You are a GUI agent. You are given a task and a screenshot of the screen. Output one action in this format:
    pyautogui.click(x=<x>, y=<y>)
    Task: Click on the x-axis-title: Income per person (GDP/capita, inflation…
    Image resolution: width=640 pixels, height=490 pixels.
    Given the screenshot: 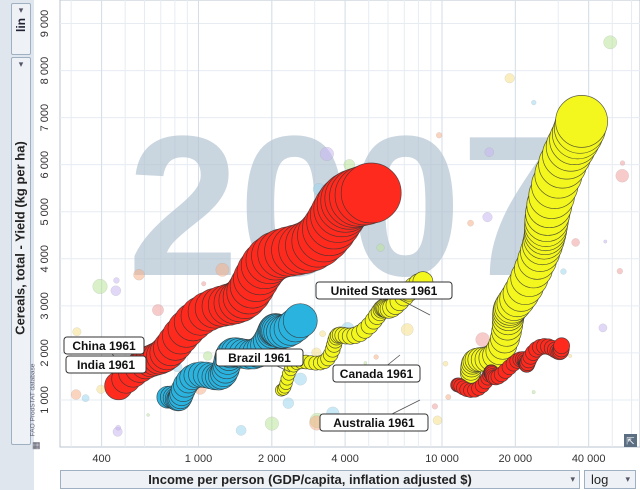 What is the action you would take?
    pyautogui.click(x=310, y=479)
    